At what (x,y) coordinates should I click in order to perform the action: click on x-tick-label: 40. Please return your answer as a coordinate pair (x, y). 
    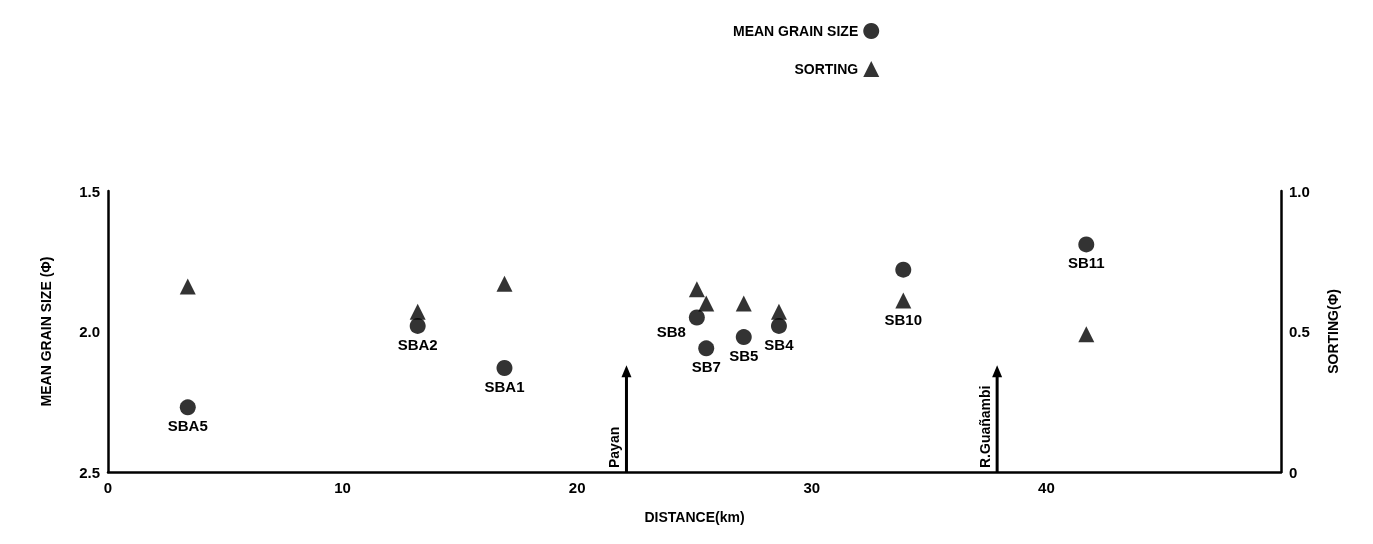
    Looking at the image, I should click on (1046, 487).